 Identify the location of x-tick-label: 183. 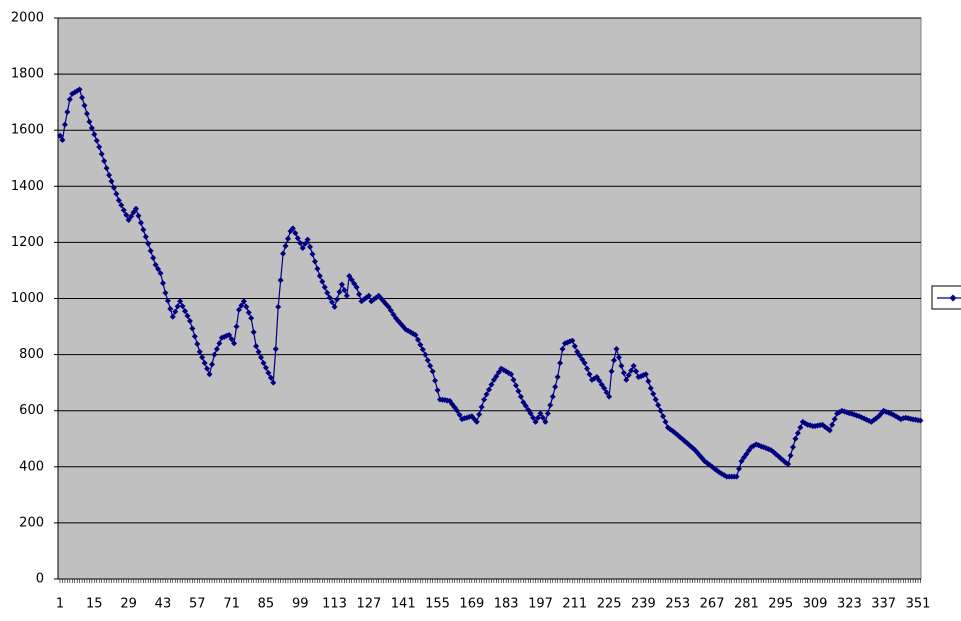
(506, 604).